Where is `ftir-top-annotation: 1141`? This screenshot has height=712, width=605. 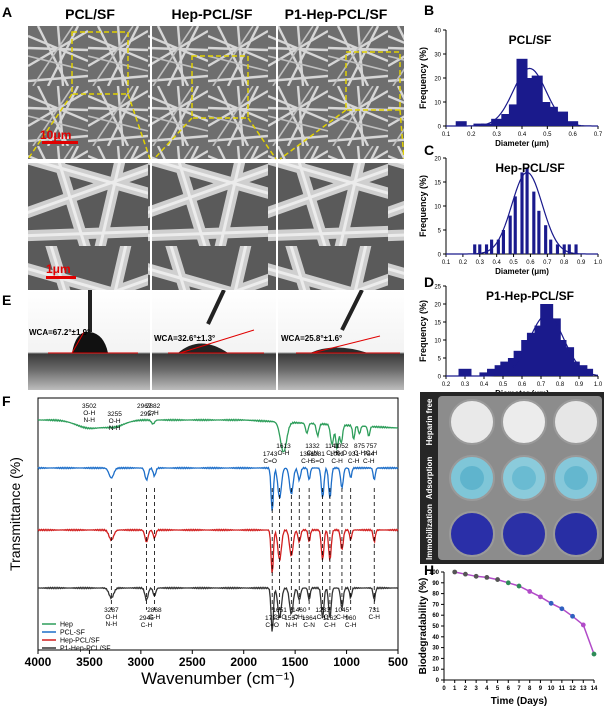
ftir-top-annotation: 1141 is located at coordinates (332, 446).